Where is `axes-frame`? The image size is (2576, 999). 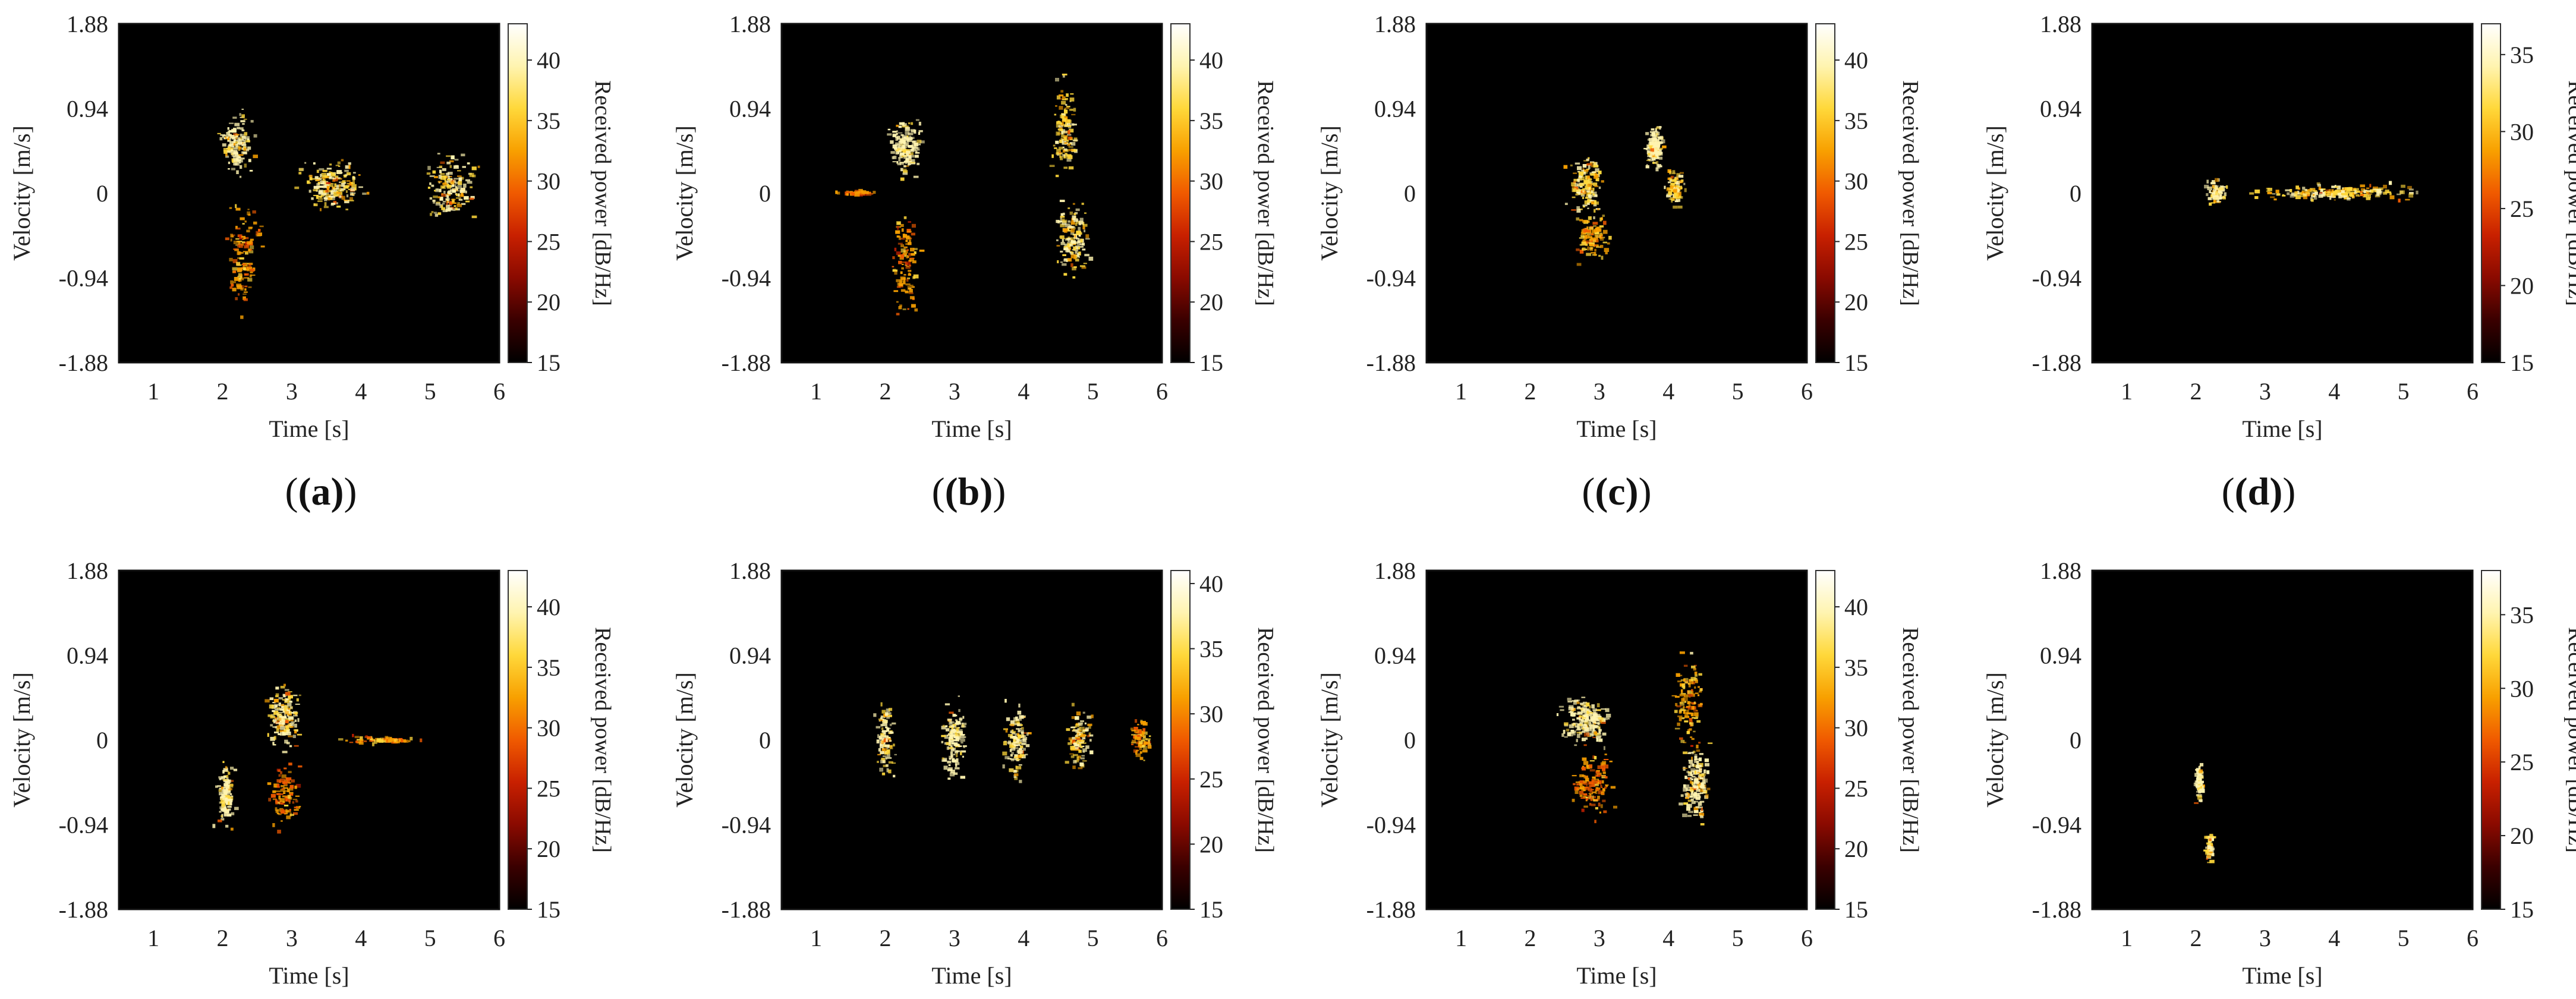 axes-frame is located at coordinates (309, 739).